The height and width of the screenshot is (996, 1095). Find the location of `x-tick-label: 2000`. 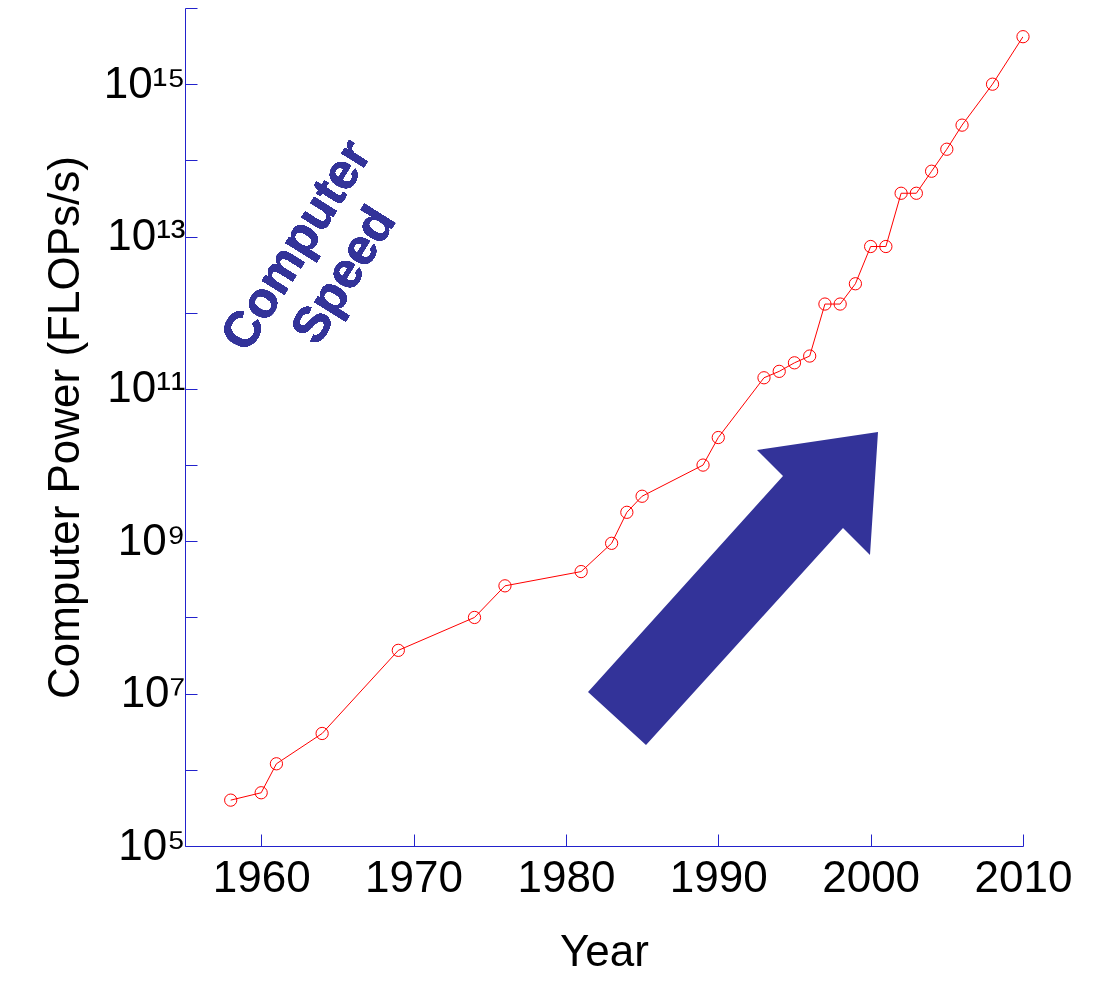

x-tick-label: 2000 is located at coordinates (871, 876).